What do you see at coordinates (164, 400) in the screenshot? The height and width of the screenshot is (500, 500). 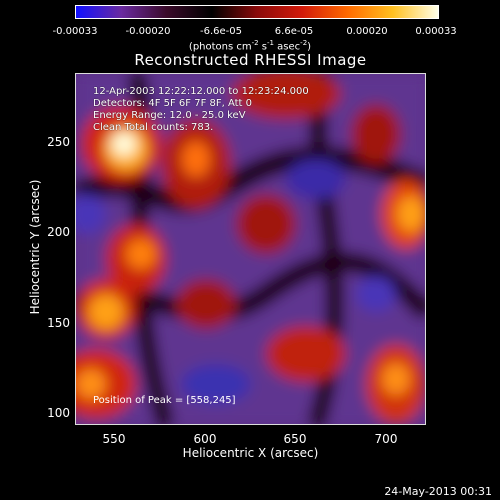 I see `peak-position-text: Position of Peak = [558,245]` at bounding box center [164, 400].